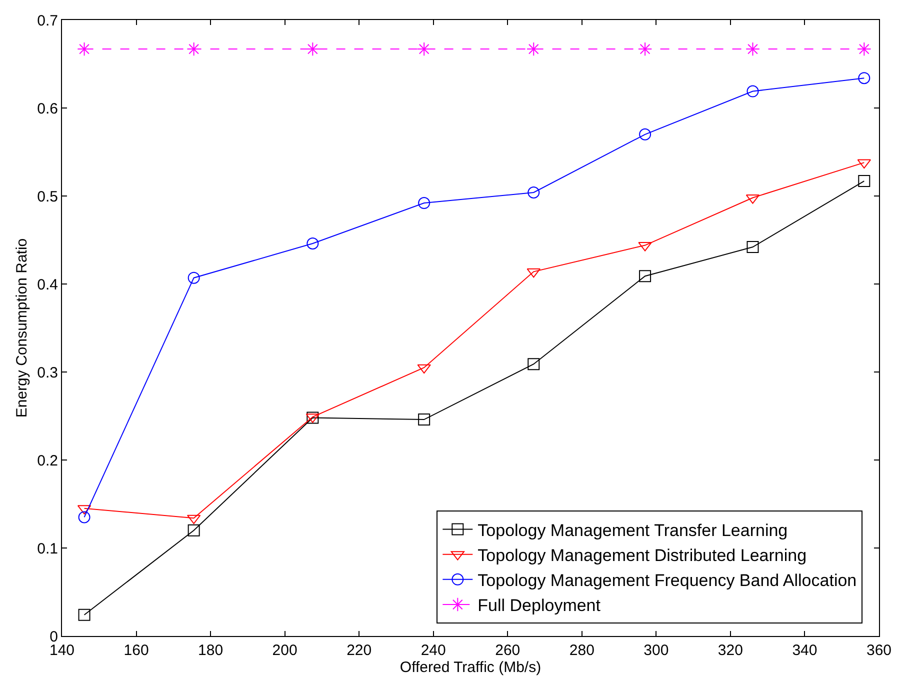 The image size is (909, 691). Describe the element at coordinates (879, 650) in the screenshot. I see `x-tick-label: 360` at that location.